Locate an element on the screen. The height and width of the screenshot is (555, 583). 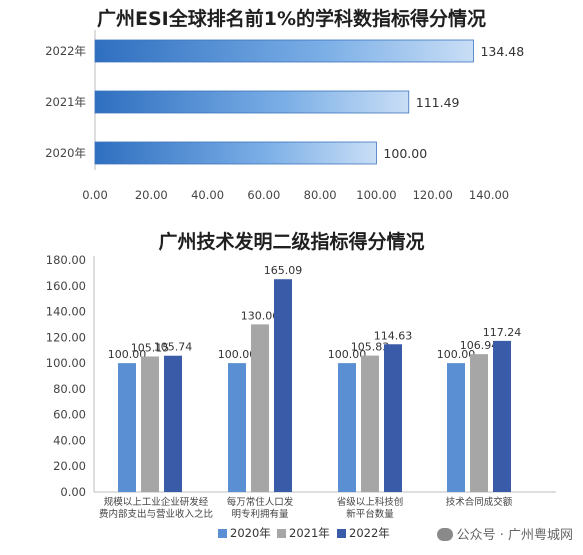
invention-value-label: 105.74 is located at coordinates (173, 347).